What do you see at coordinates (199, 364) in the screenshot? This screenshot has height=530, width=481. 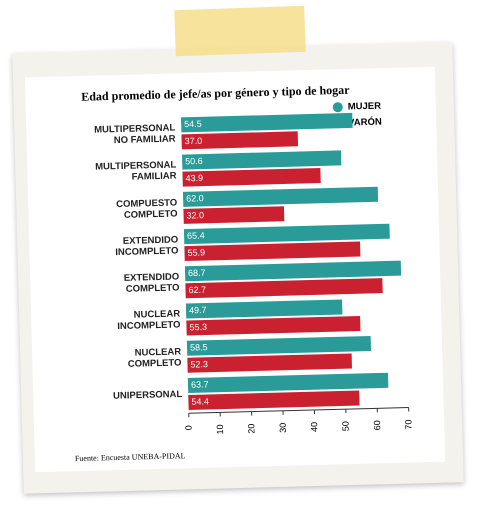 I see `value-label: 52.3` at bounding box center [199, 364].